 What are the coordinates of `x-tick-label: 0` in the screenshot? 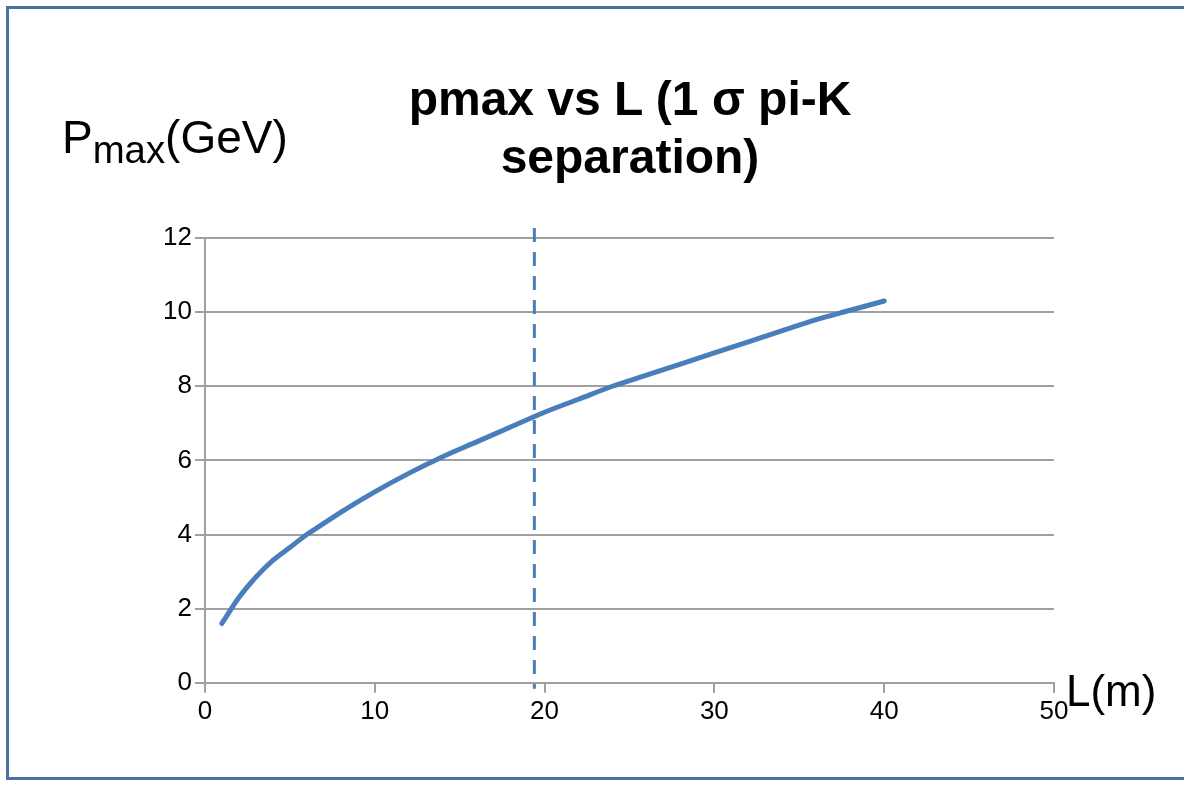 It's located at (205, 709).